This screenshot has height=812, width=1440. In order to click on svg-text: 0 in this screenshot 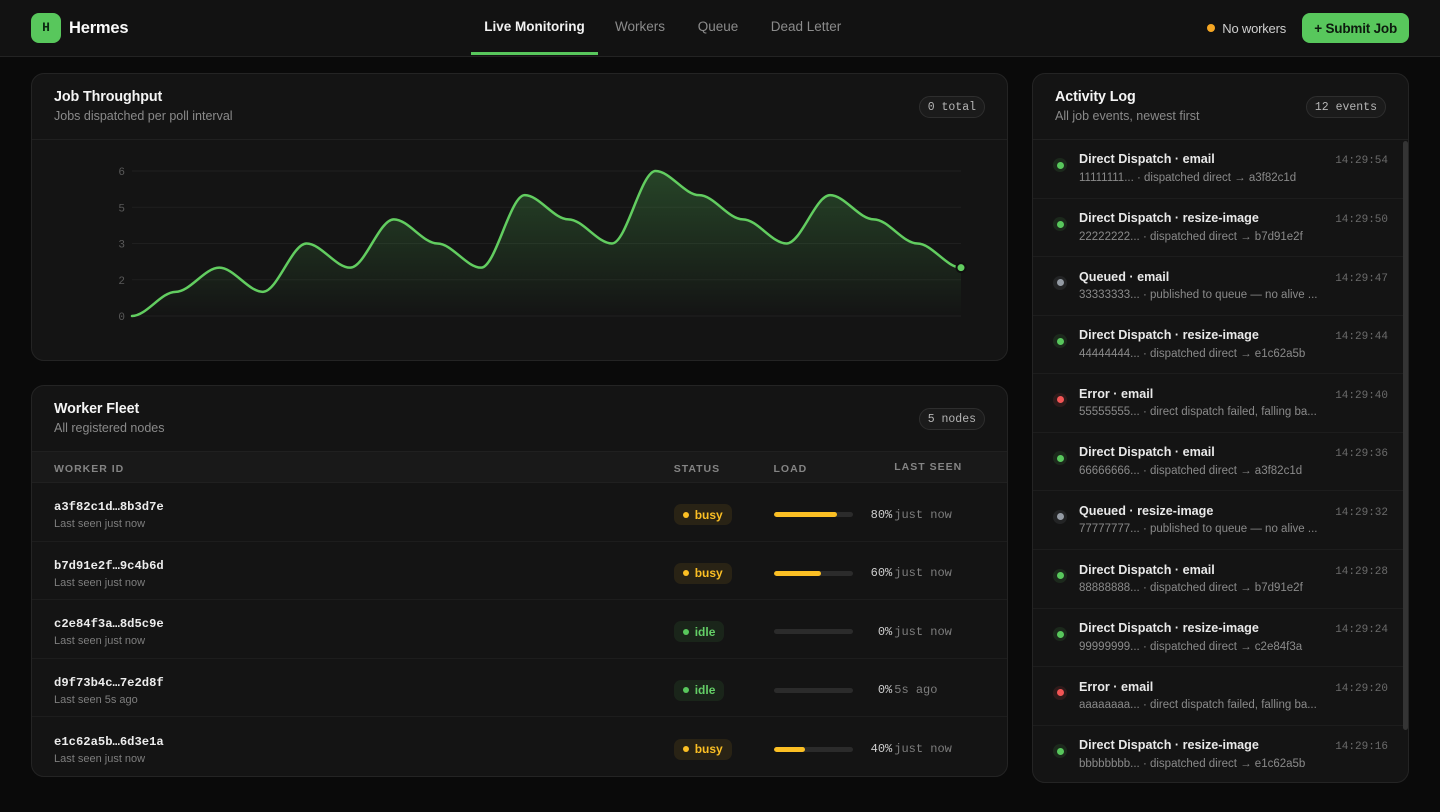, I will do `click(121, 318)`.